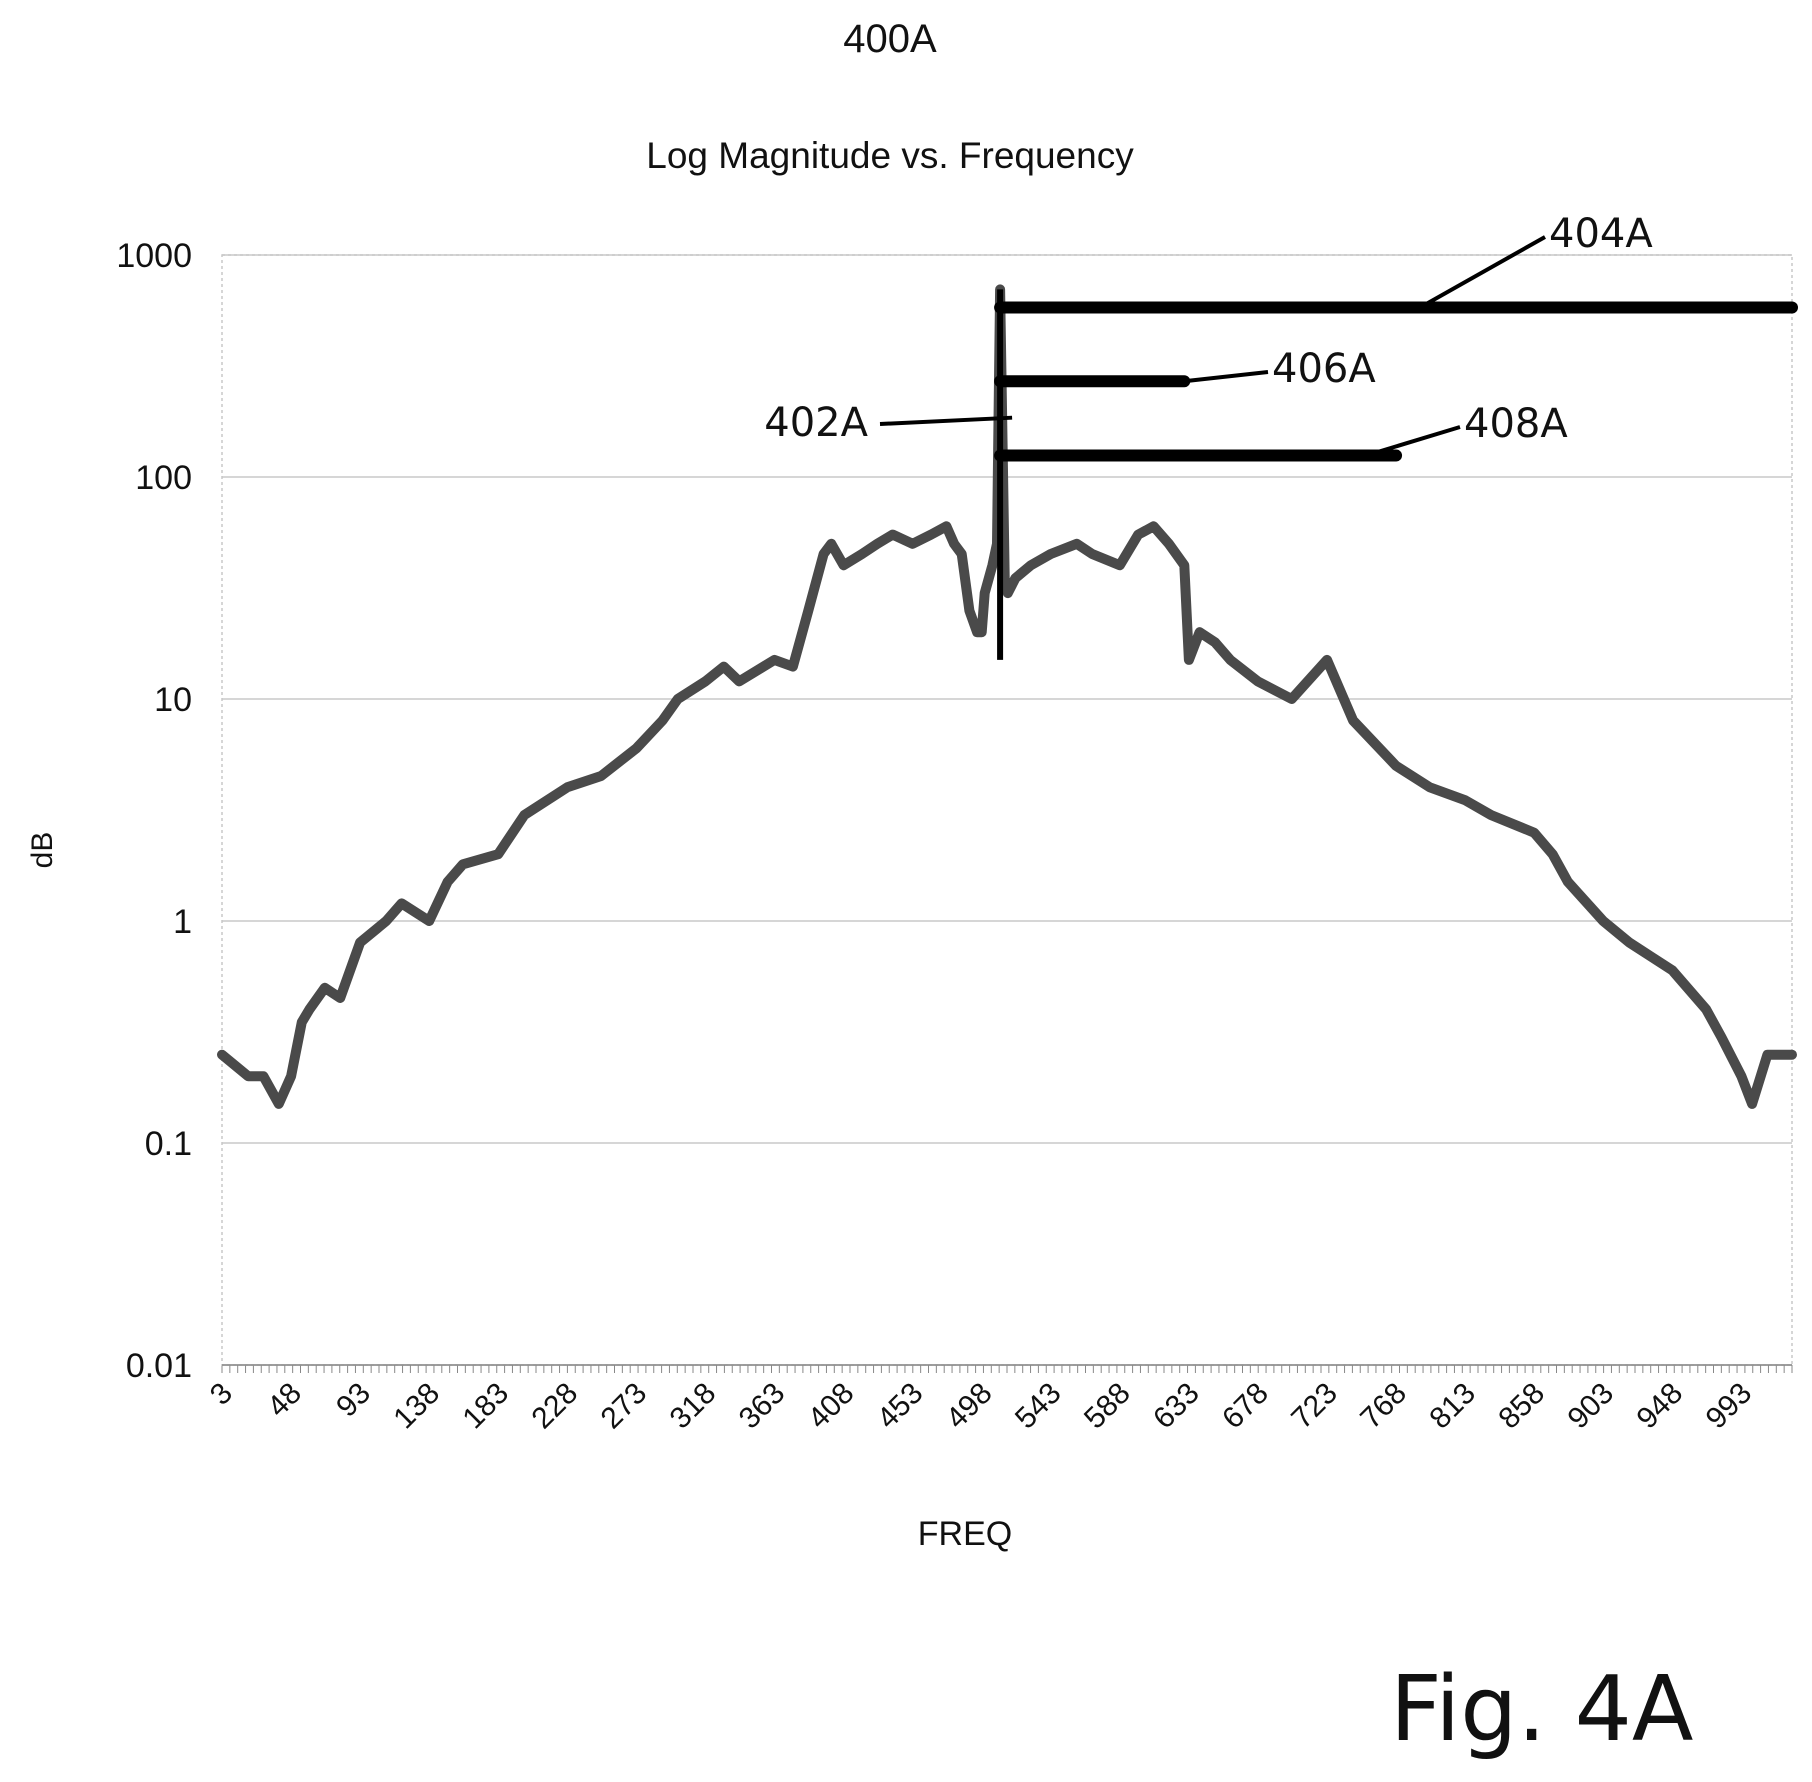 The image size is (1812, 1782). What do you see at coordinates (154, 256) in the screenshot?
I see `y-tick-label: 1000` at bounding box center [154, 256].